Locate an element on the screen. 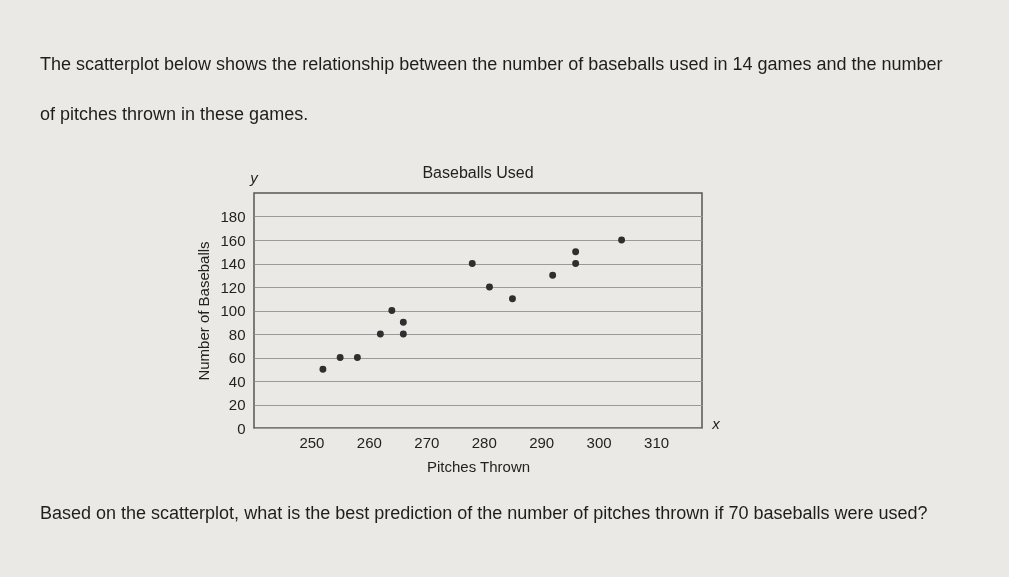 The image size is (1009, 577). y-tick-label: 180 is located at coordinates (233, 216).